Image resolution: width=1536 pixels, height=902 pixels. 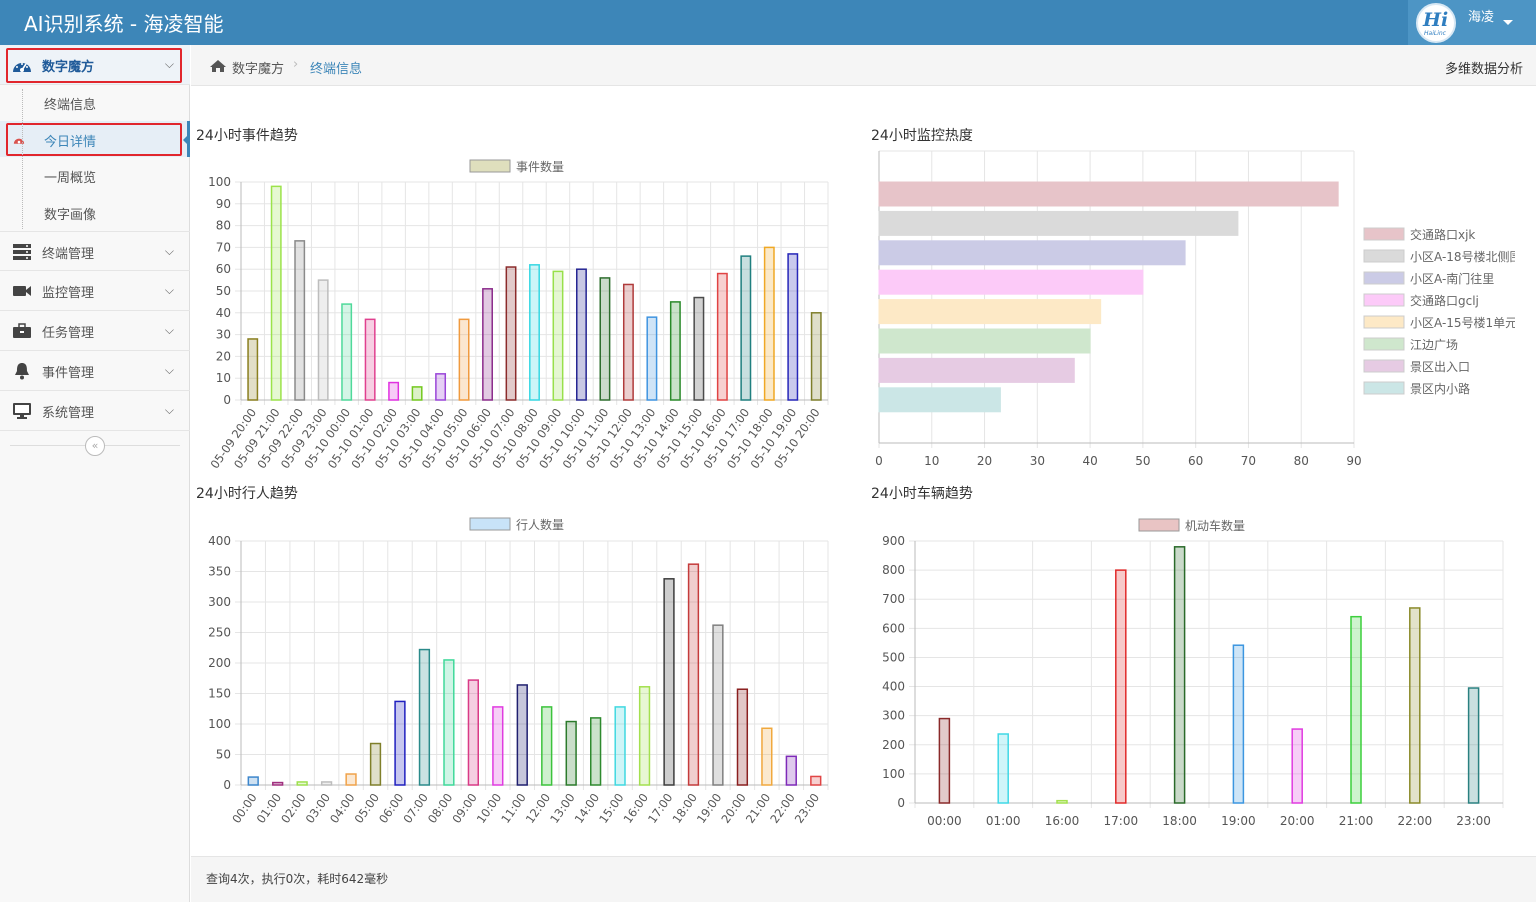 I want to click on y-tick-label: 800, so click(x=893, y=570).